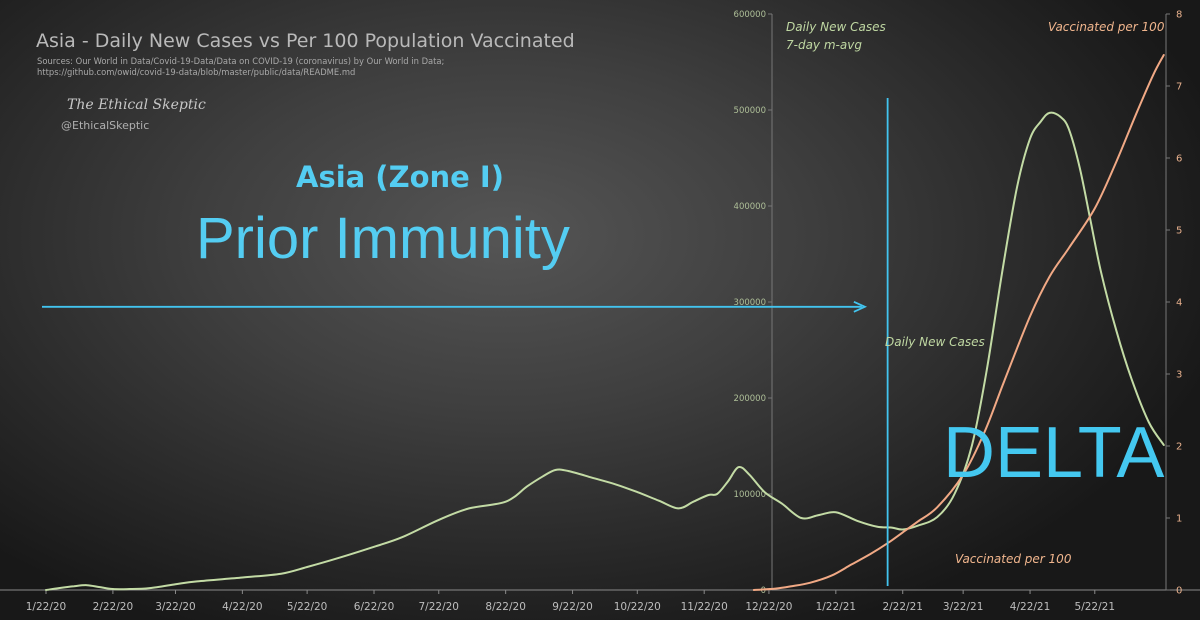 The image size is (1200, 620). I want to click on right-tick-label: 6, so click(1179, 159).